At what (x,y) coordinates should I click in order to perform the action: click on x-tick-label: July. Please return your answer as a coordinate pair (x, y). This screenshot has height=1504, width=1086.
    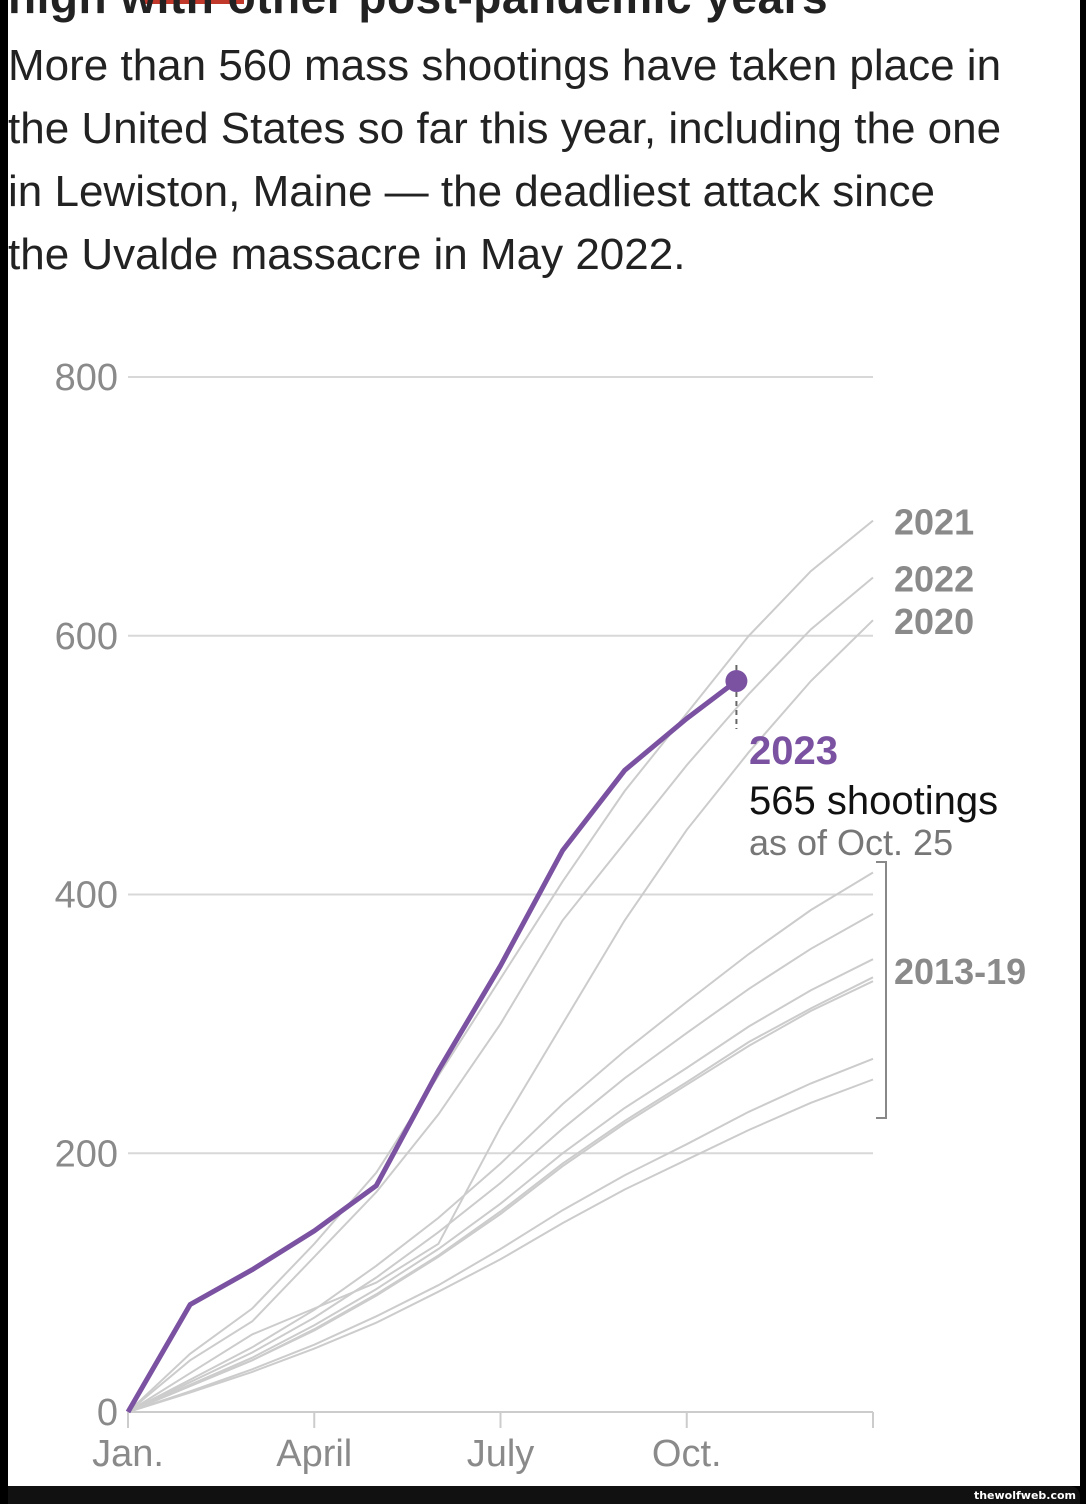
    Looking at the image, I should click on (501, 1454).